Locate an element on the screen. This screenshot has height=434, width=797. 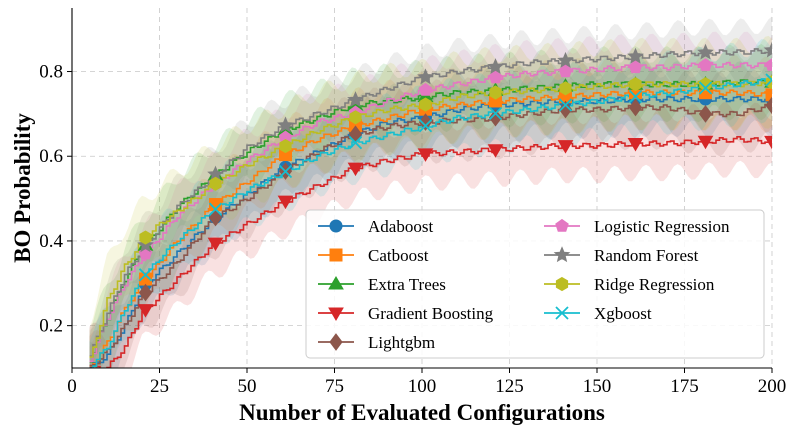
legend-item-logistic-regression: Logistic Regression is located at coordinates (637, 226).